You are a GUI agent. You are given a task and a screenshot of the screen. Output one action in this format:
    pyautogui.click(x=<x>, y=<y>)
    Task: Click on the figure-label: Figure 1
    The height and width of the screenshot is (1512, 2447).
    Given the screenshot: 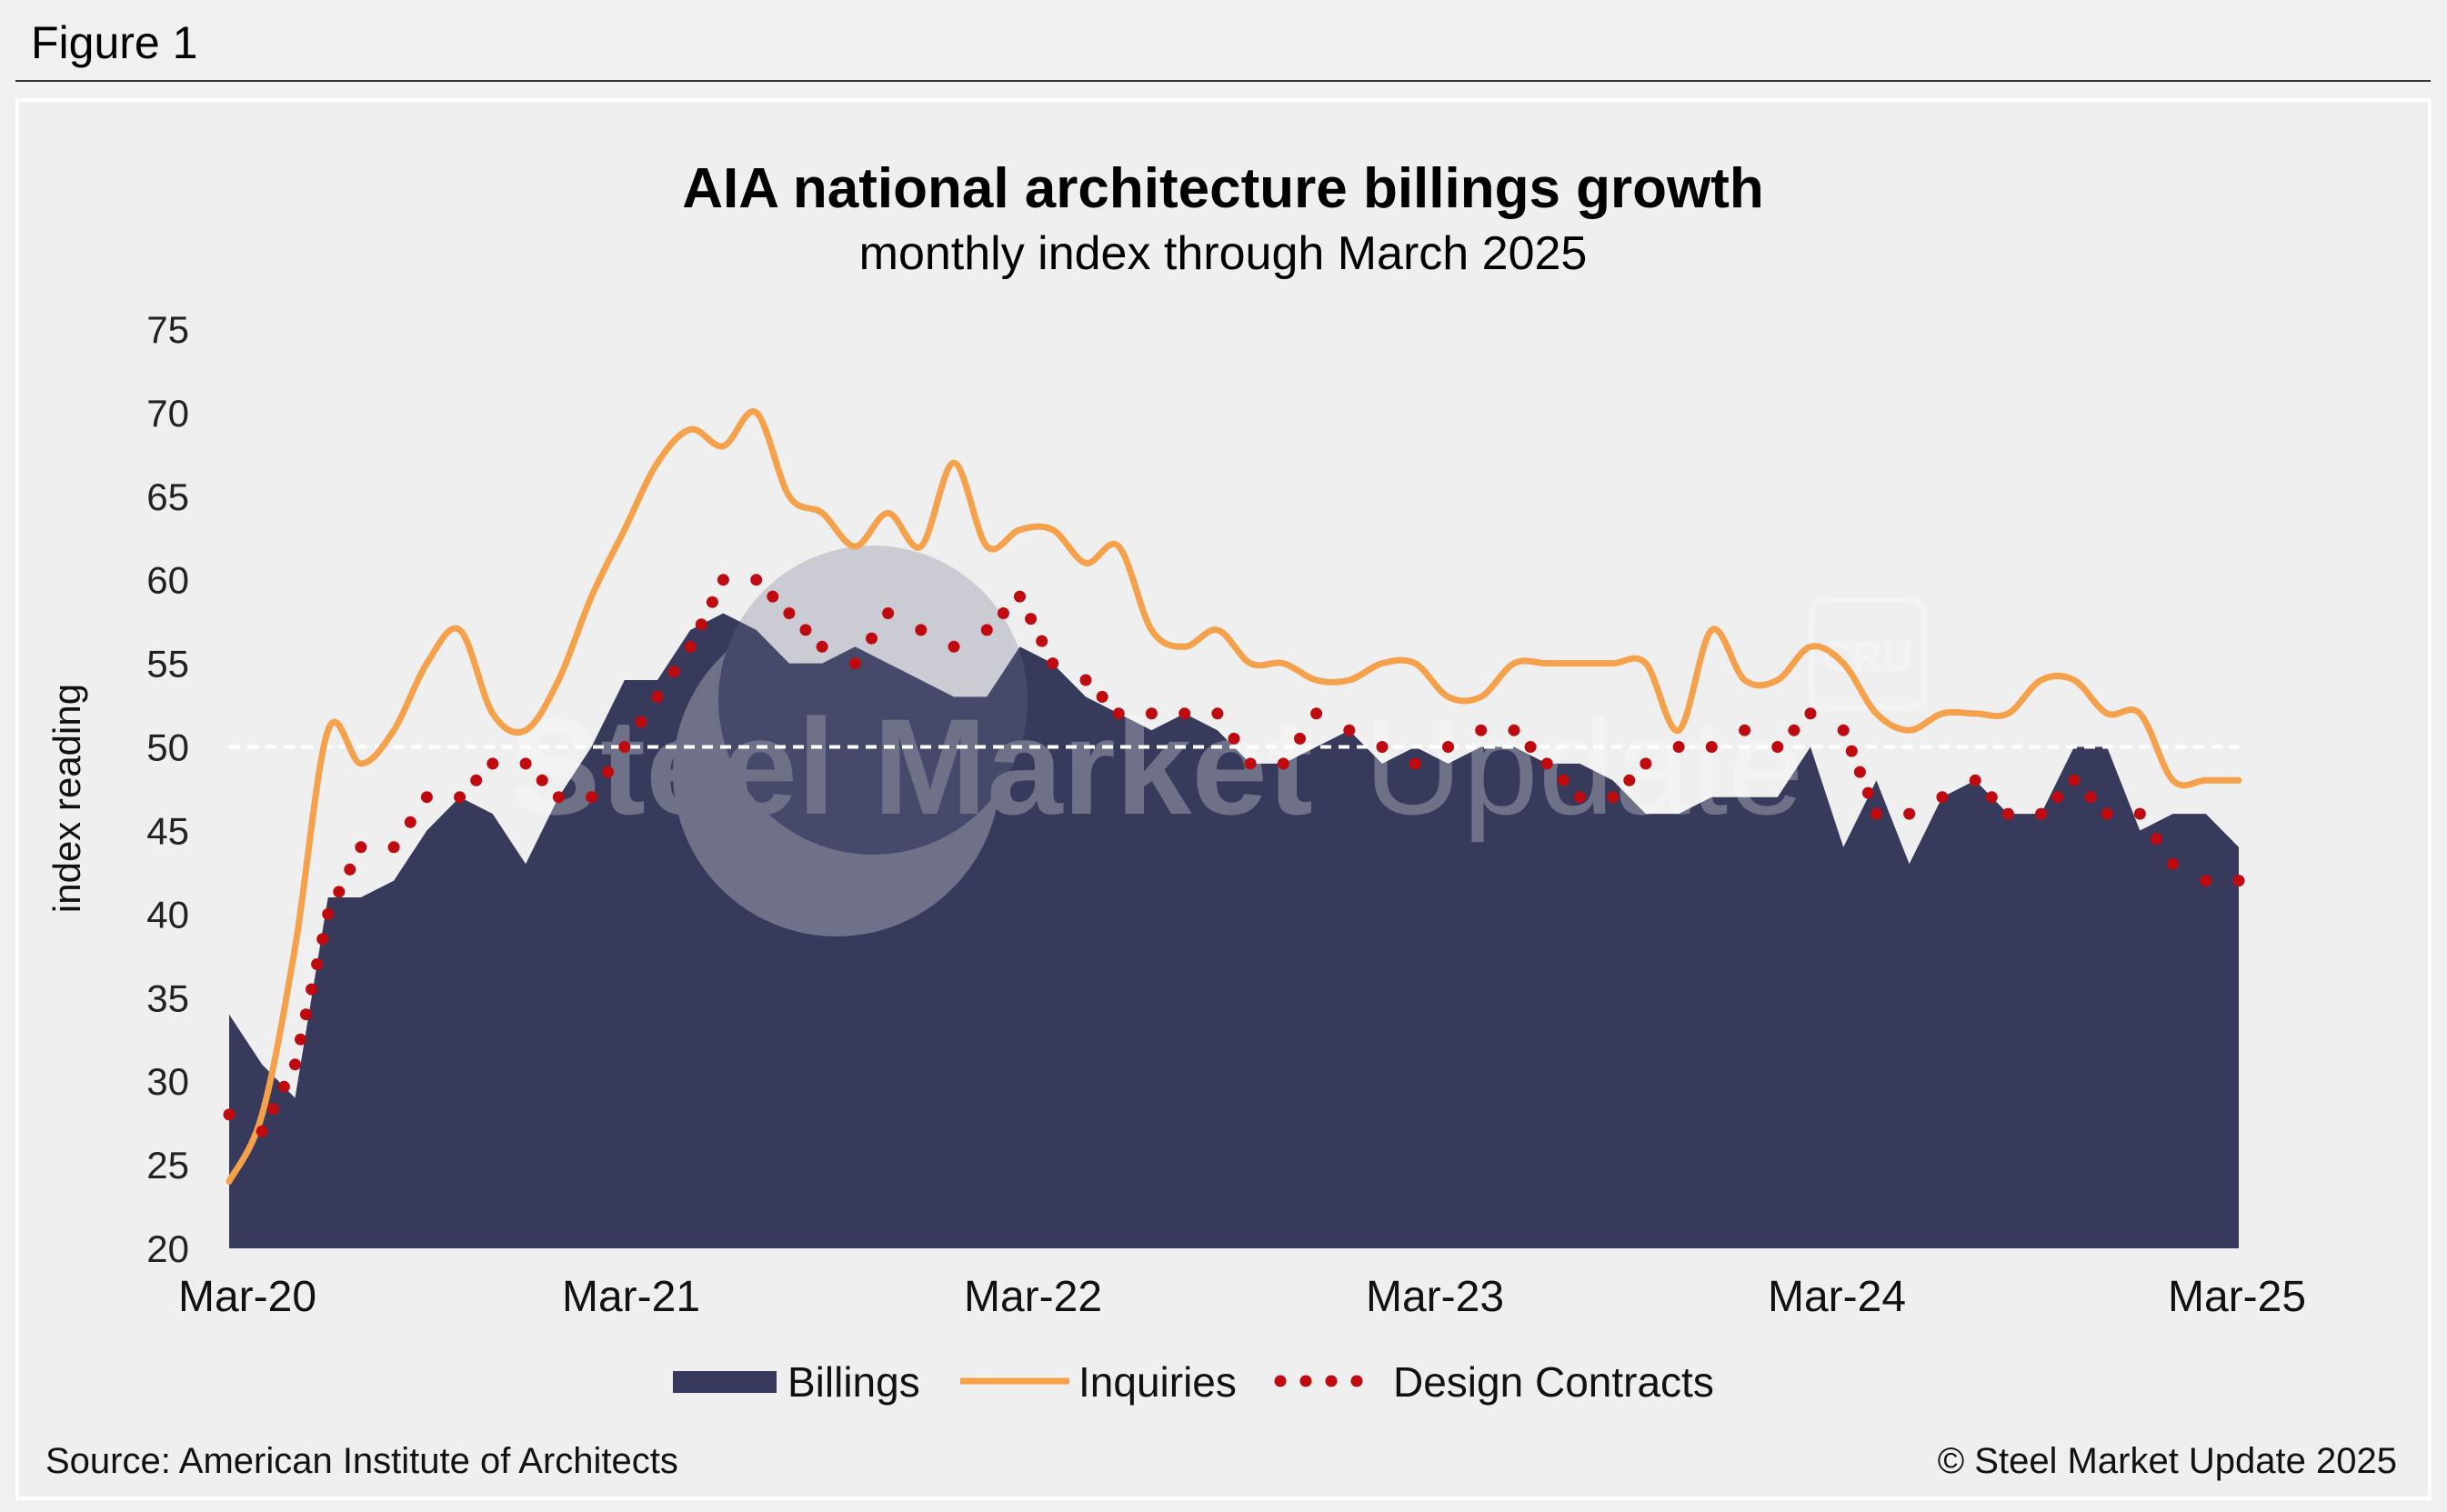 What is the action you would take?
    pyautogui.click(x=115, y=42)
    